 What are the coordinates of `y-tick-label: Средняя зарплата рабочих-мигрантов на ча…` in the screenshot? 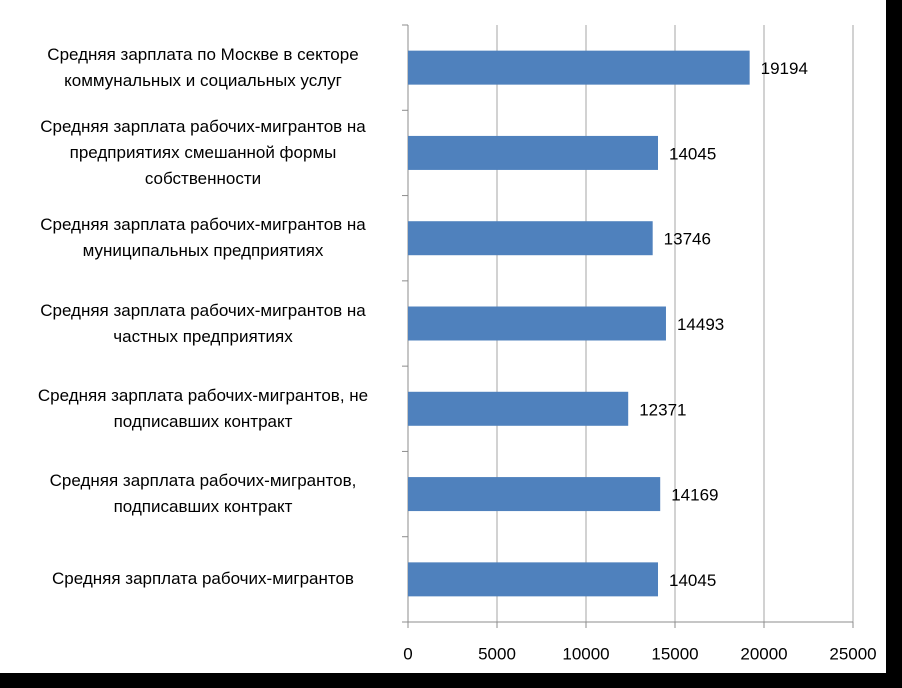 It's located at (203, 323).